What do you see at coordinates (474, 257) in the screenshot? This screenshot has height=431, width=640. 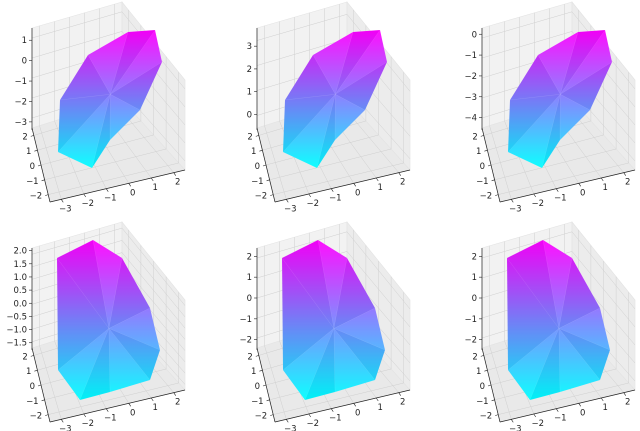 I see `z-tick-label: 2` at bounding box center [474, 257].